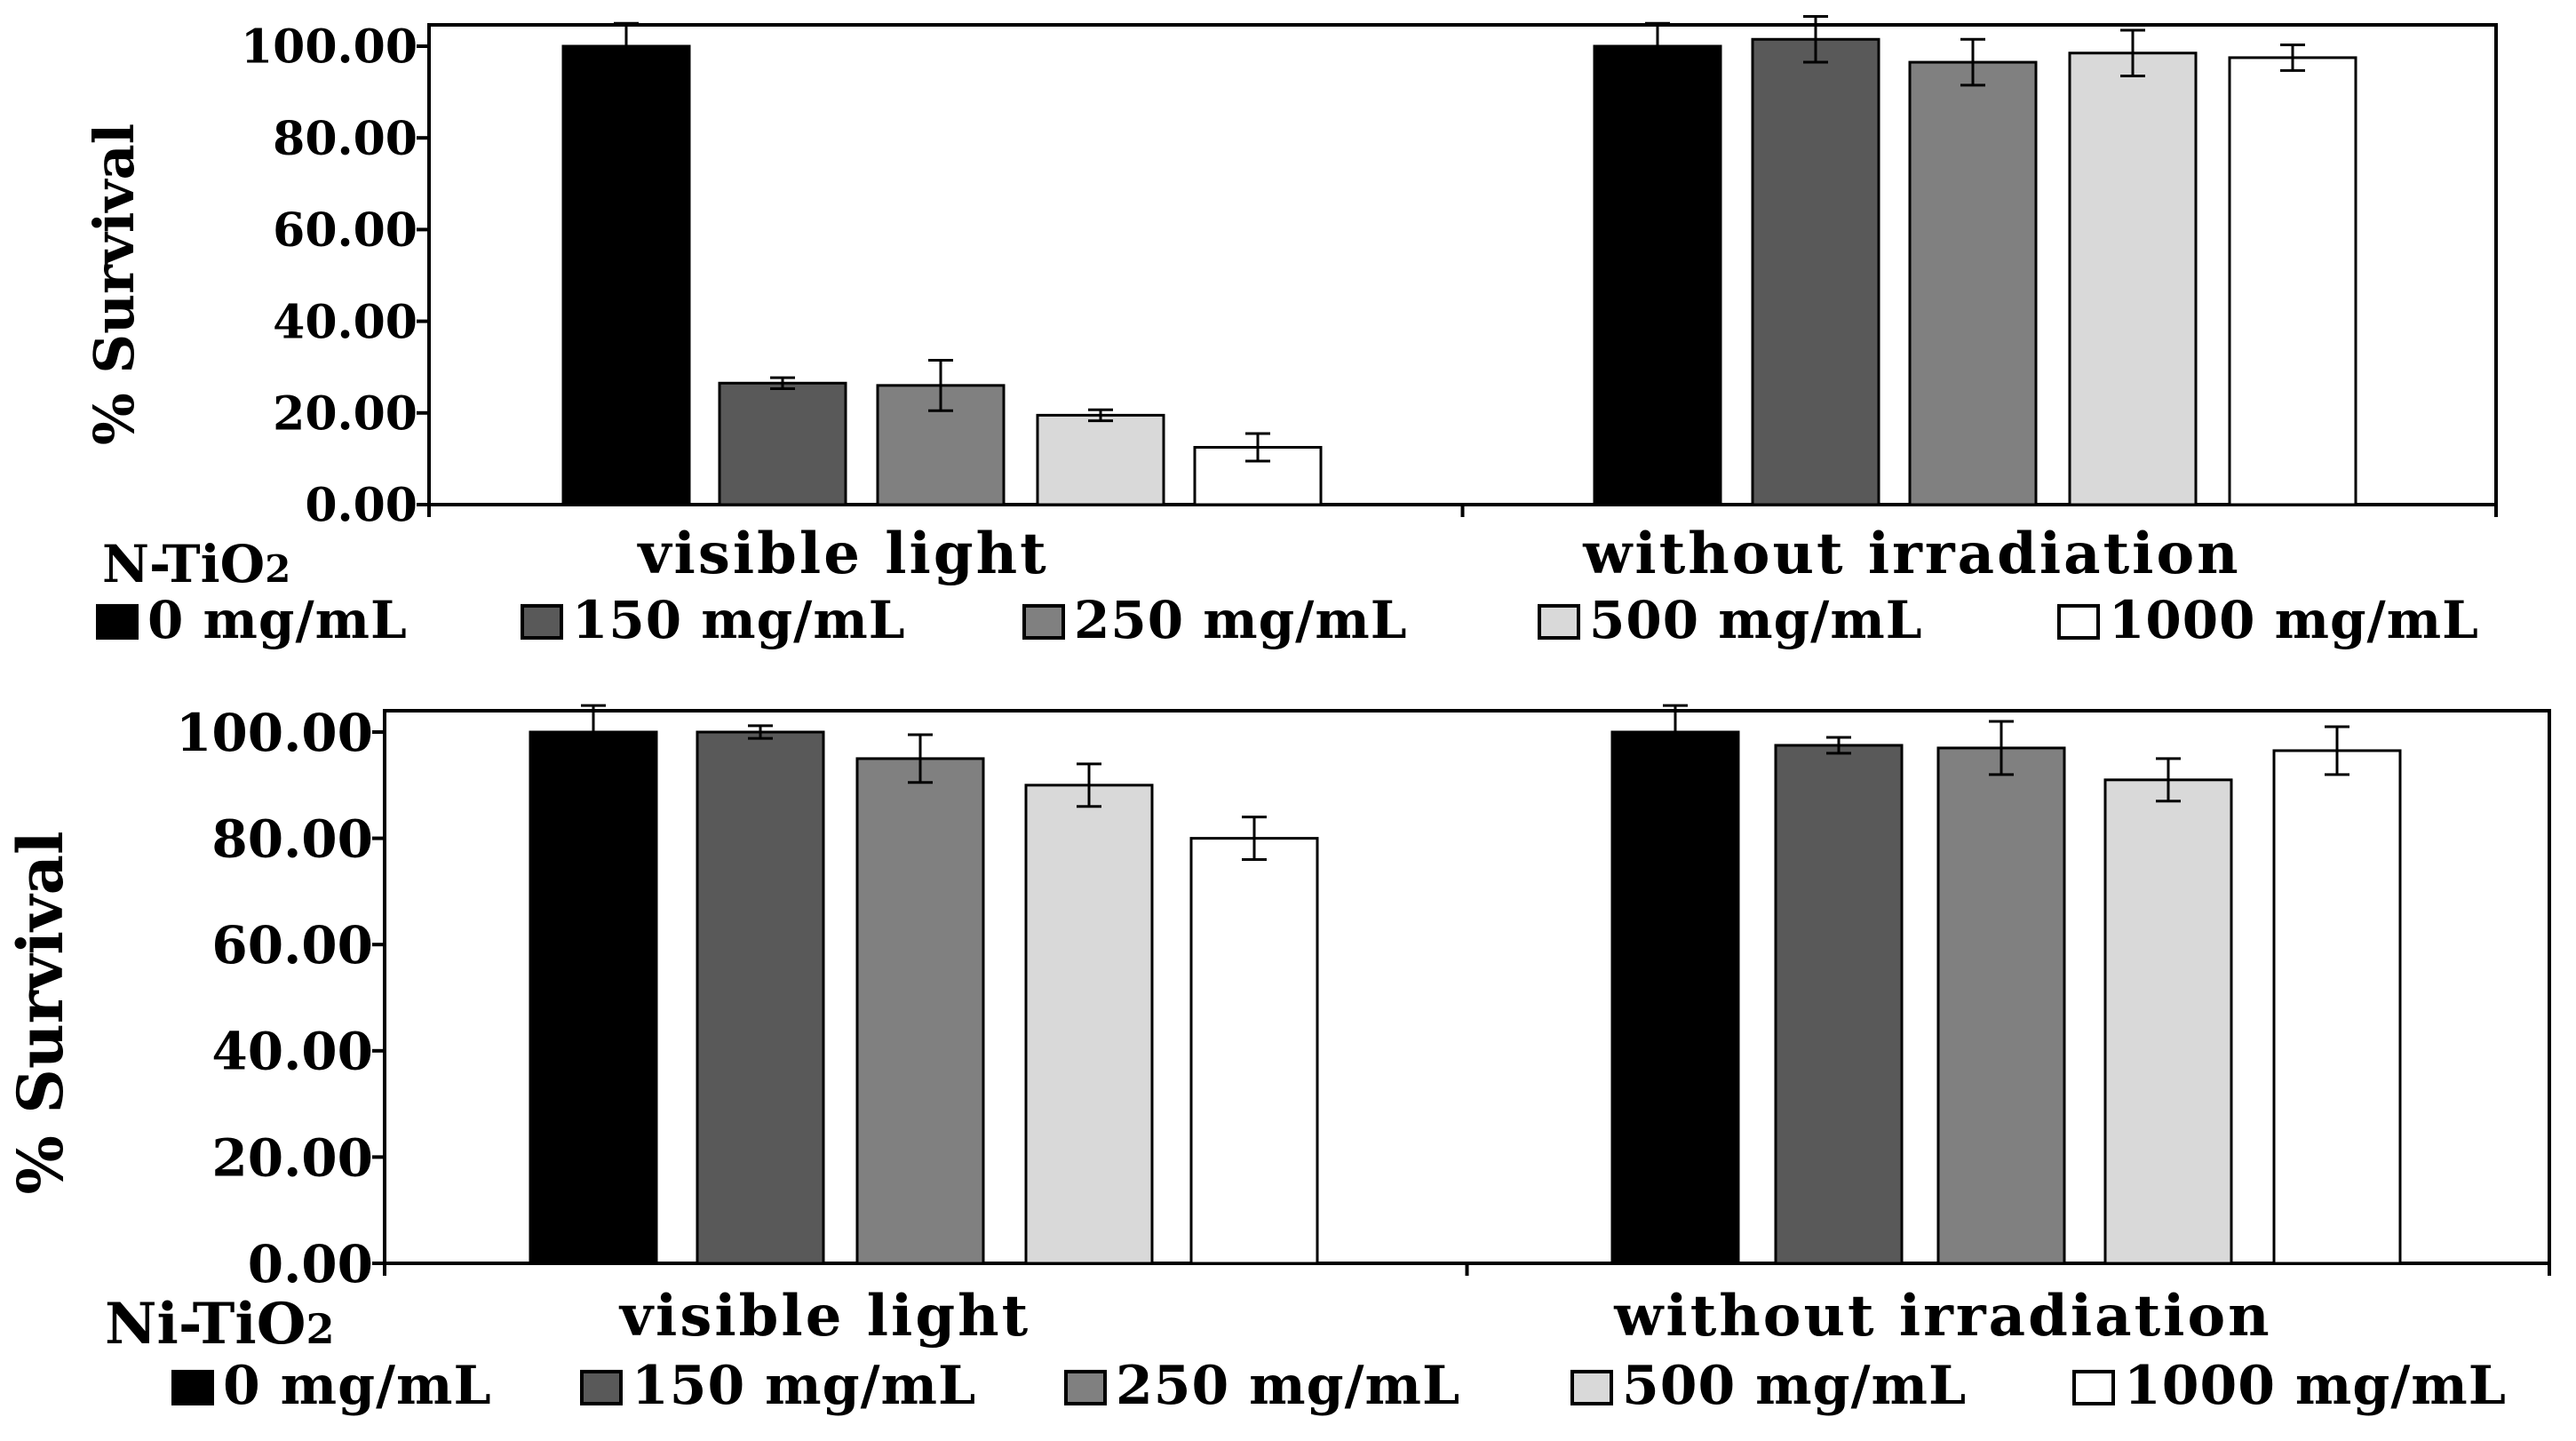 This screenshot has height=1441, width=2576. Describe the element at coordinates (220, 1324) in the screenshot. I see `panel-label: Ni-TiO2` at that location.